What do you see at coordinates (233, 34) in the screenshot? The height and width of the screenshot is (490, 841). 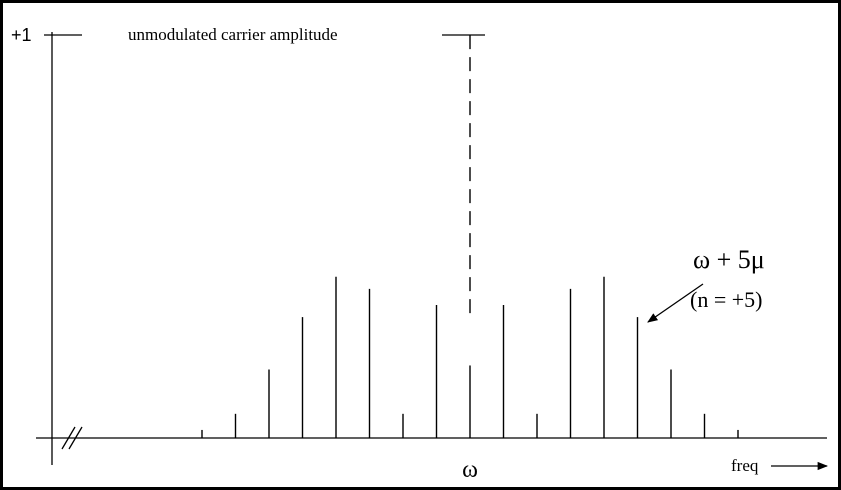 I see `carrier-label: unmodulated carrier amplitude` at bounding box center [233, 34].